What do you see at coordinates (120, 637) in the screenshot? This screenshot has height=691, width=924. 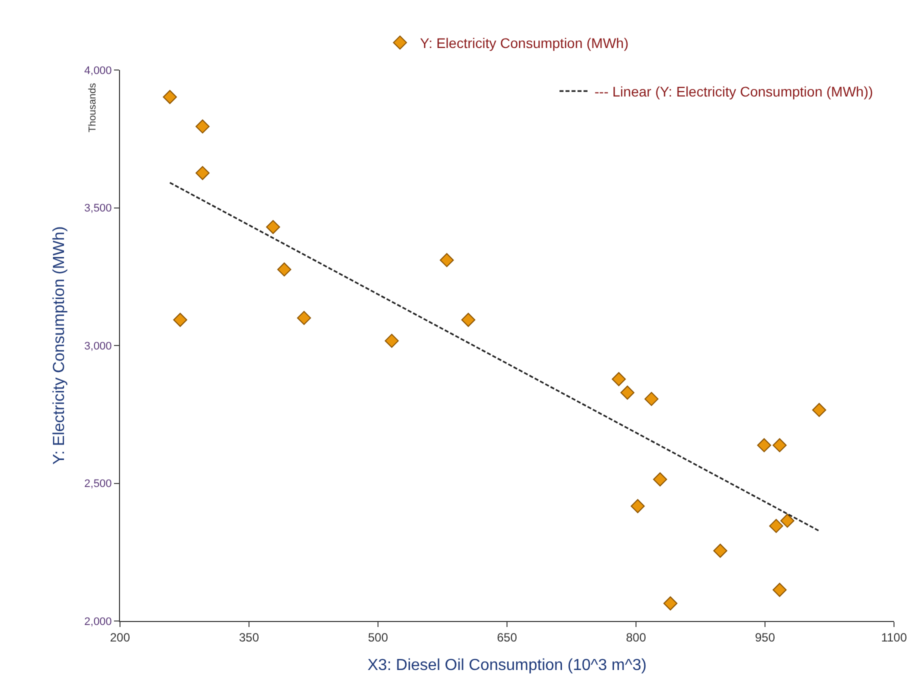 I see `x-tick-label: 200` at bounding box center [120, 637].